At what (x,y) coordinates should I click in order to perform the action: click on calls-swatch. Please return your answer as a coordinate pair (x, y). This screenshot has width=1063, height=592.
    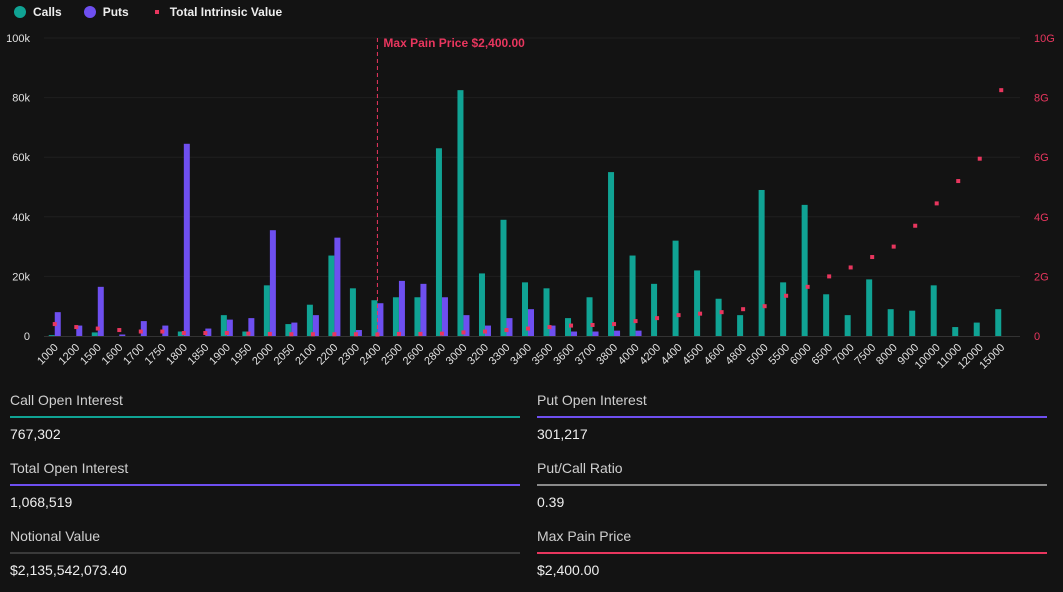
    Looking at the image, I should click on (20, 12).